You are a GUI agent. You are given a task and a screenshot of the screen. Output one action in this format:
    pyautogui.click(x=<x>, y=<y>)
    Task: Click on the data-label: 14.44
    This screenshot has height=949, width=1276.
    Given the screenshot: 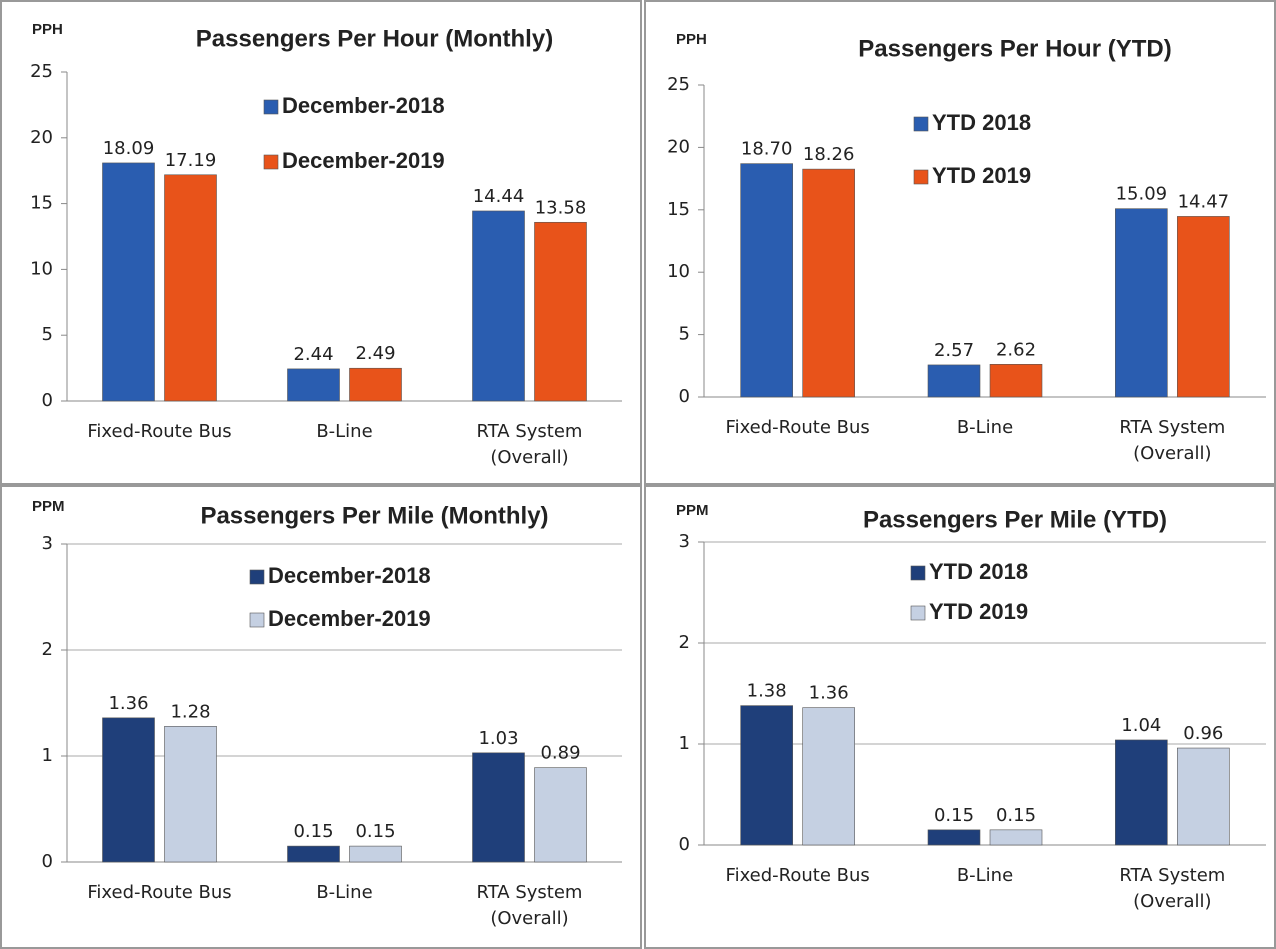 What is the action you would take?
    pyautogui.click(x=499, y=196)
    